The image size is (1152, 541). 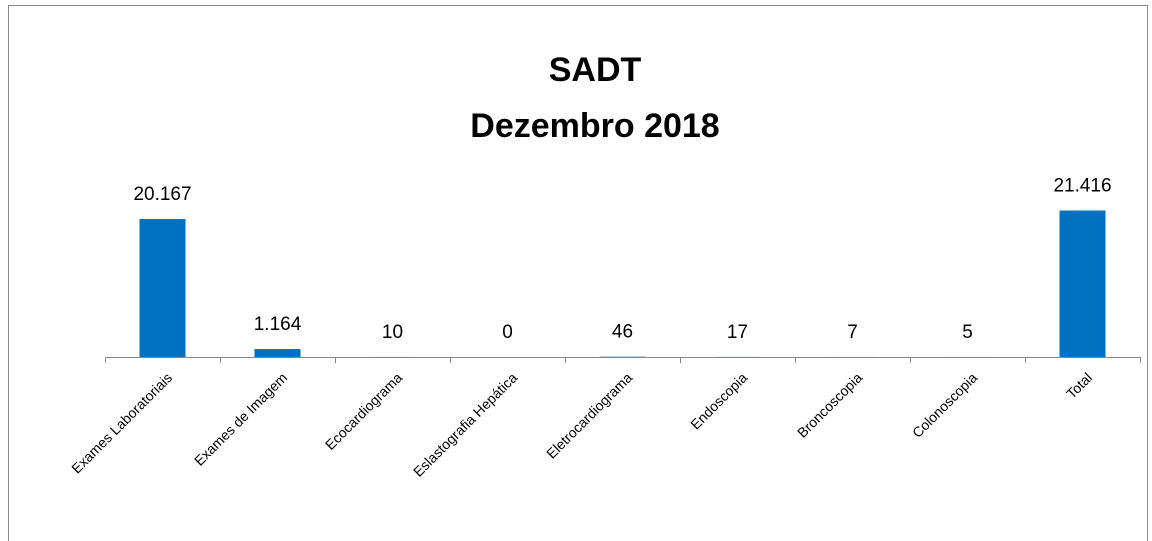 I want to click on data-label: 7, so click(x=852, y=332).